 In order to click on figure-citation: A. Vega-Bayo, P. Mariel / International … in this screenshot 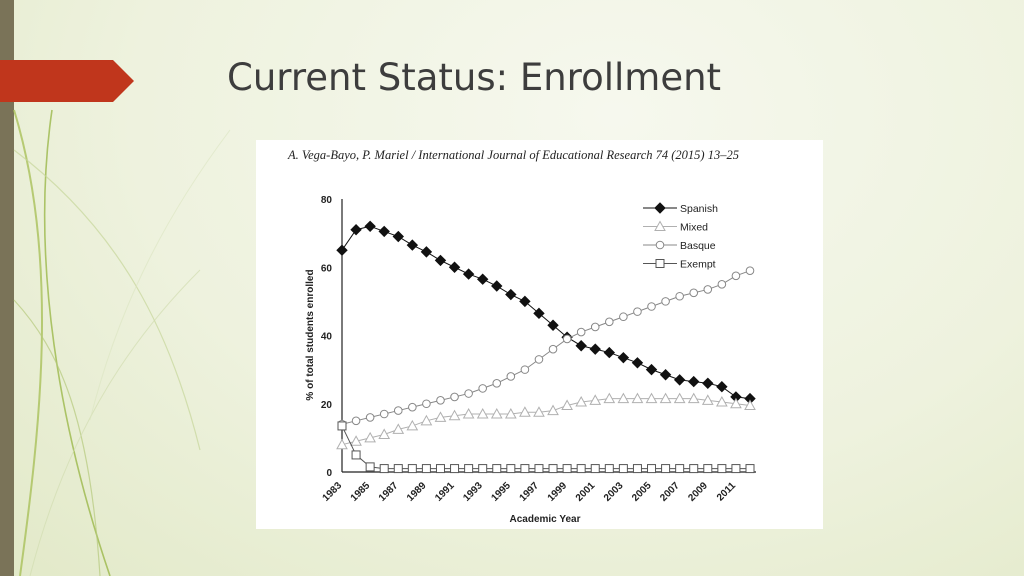, I will do `click(513, 155)`.